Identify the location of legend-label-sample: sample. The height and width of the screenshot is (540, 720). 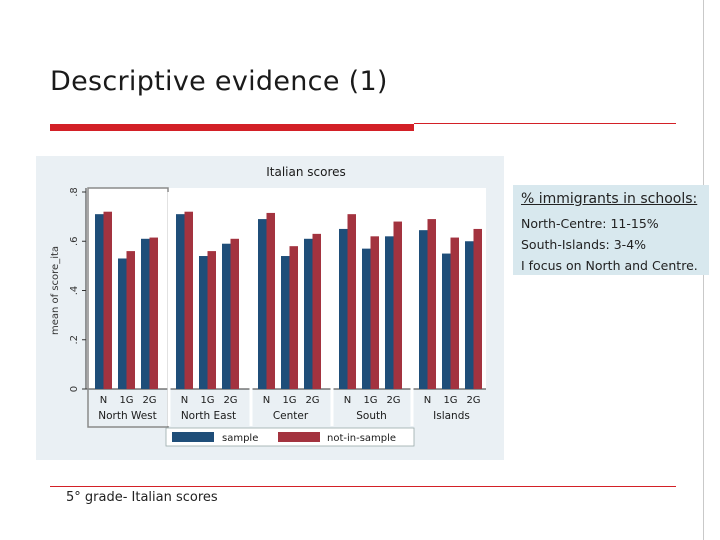
(240, 438).